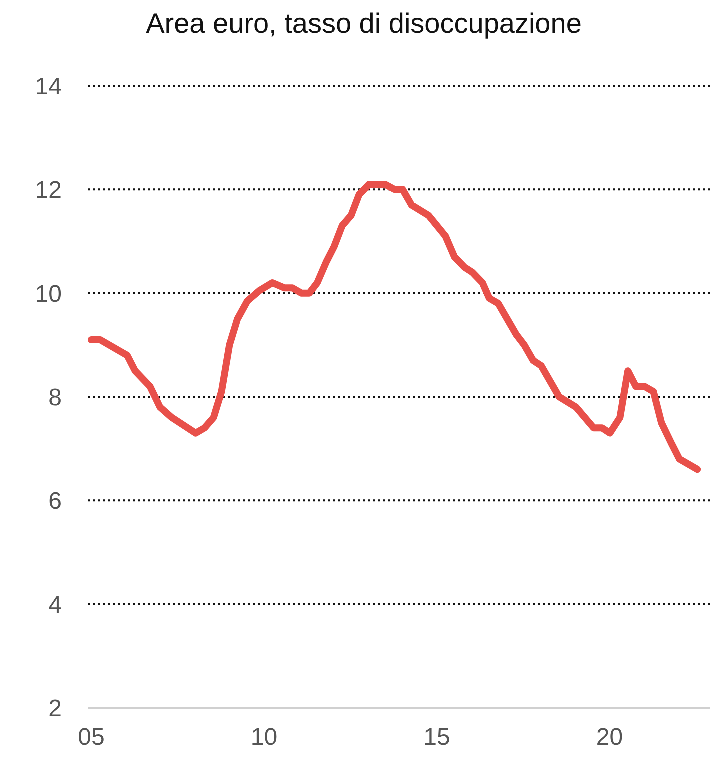 The height and width of the screenshot is (778, 728). I want to click on y-tick-label: 8, so click(55, 398).